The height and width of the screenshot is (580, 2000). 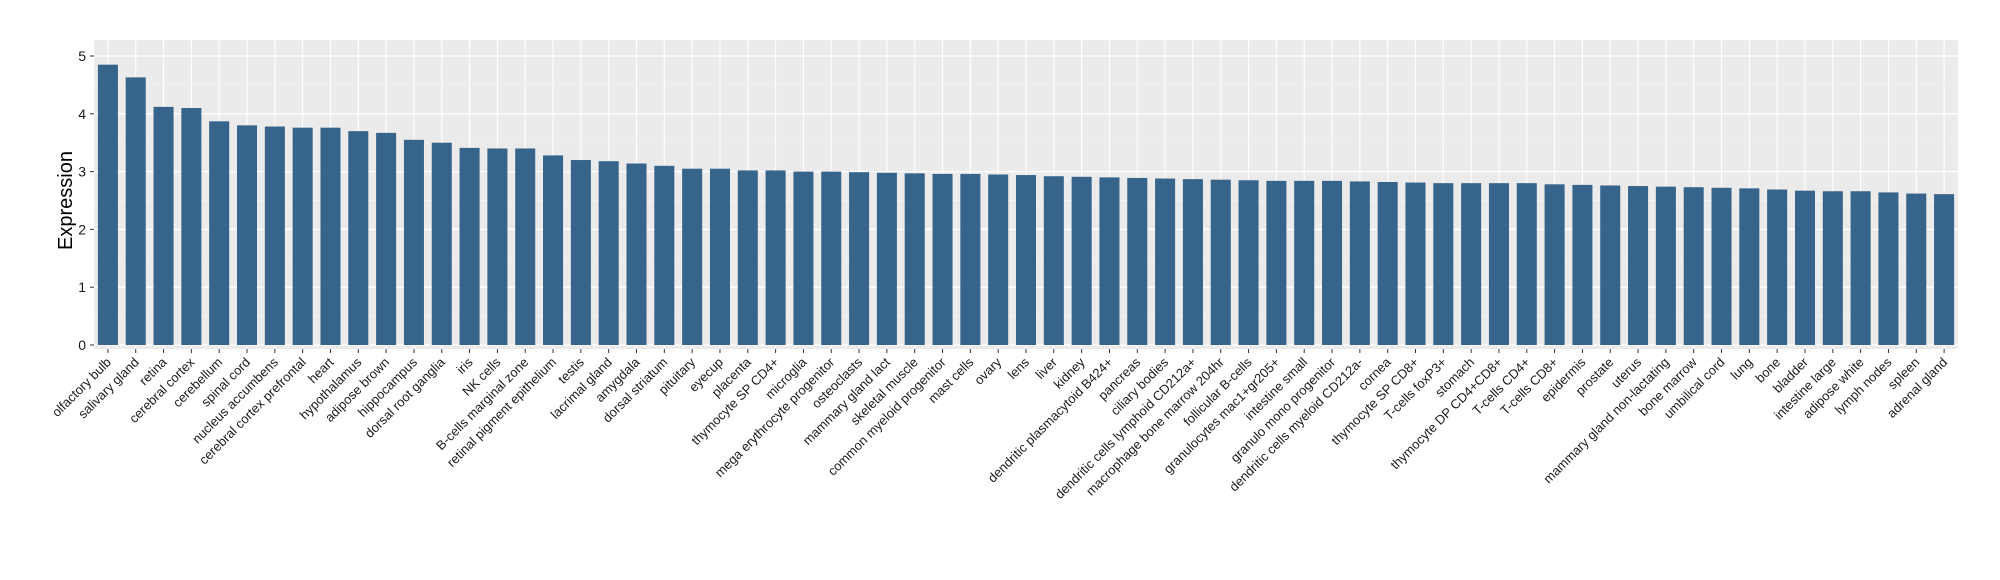 What do you see at coordinates (82, 114) in the screenshot?
I see `y-tick-label: 4` at bounding box center [82, 114].